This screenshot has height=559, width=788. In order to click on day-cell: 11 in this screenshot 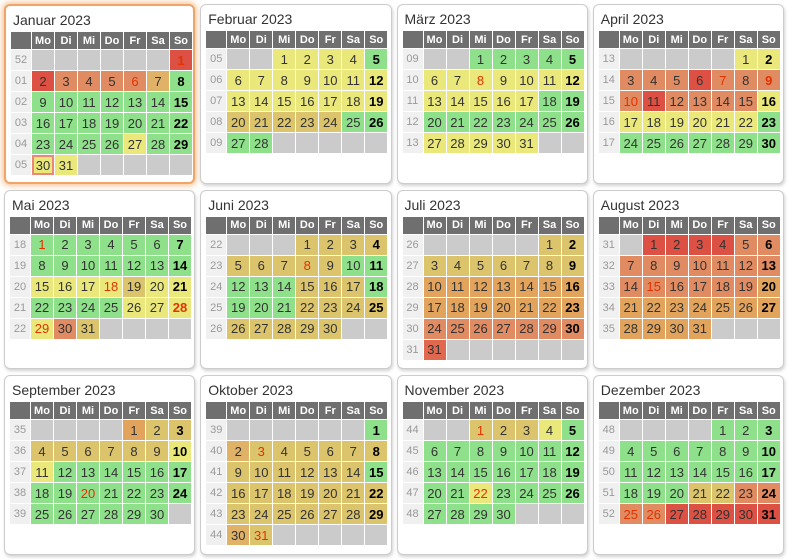, I will do `click(549, 451)`.